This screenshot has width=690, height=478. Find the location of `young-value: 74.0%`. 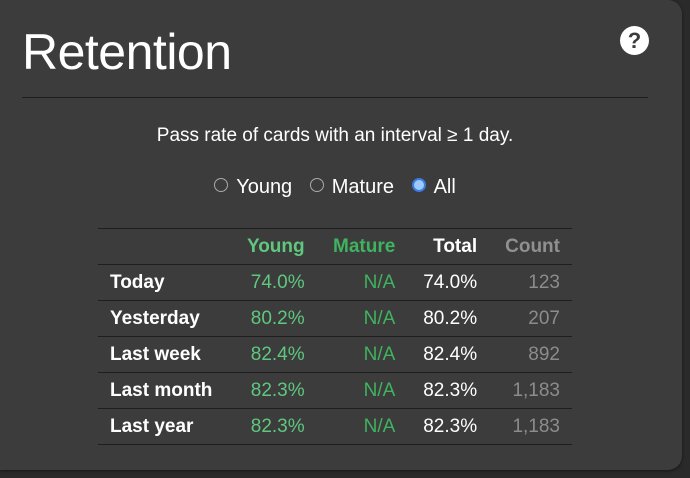

young-value: 74.0% is located at coordinates (273, 282).